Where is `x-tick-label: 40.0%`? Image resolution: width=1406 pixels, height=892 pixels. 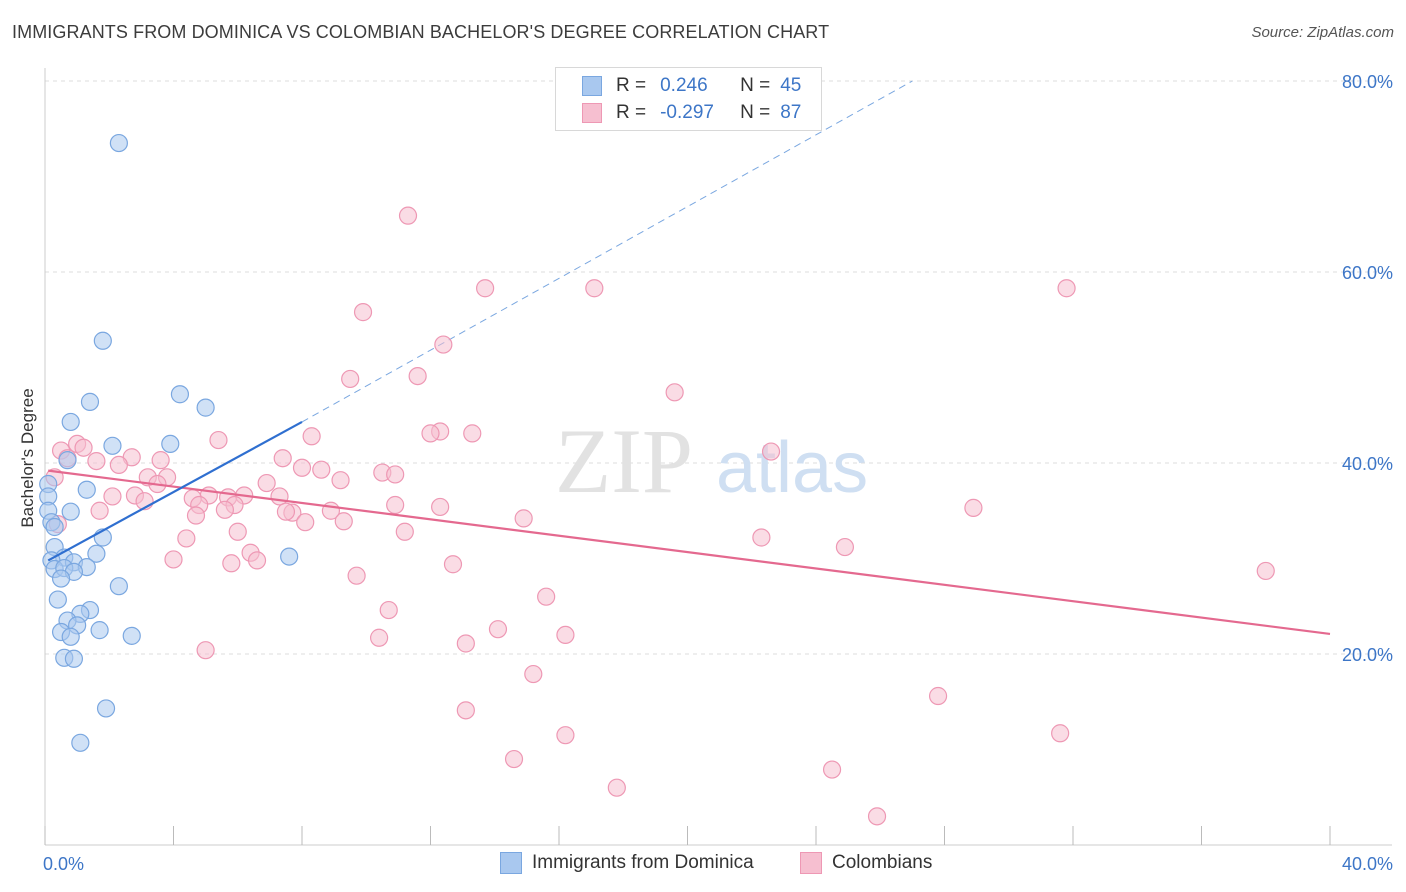
x-tick-label: 40.0% is located at coordinates (1367, 864).